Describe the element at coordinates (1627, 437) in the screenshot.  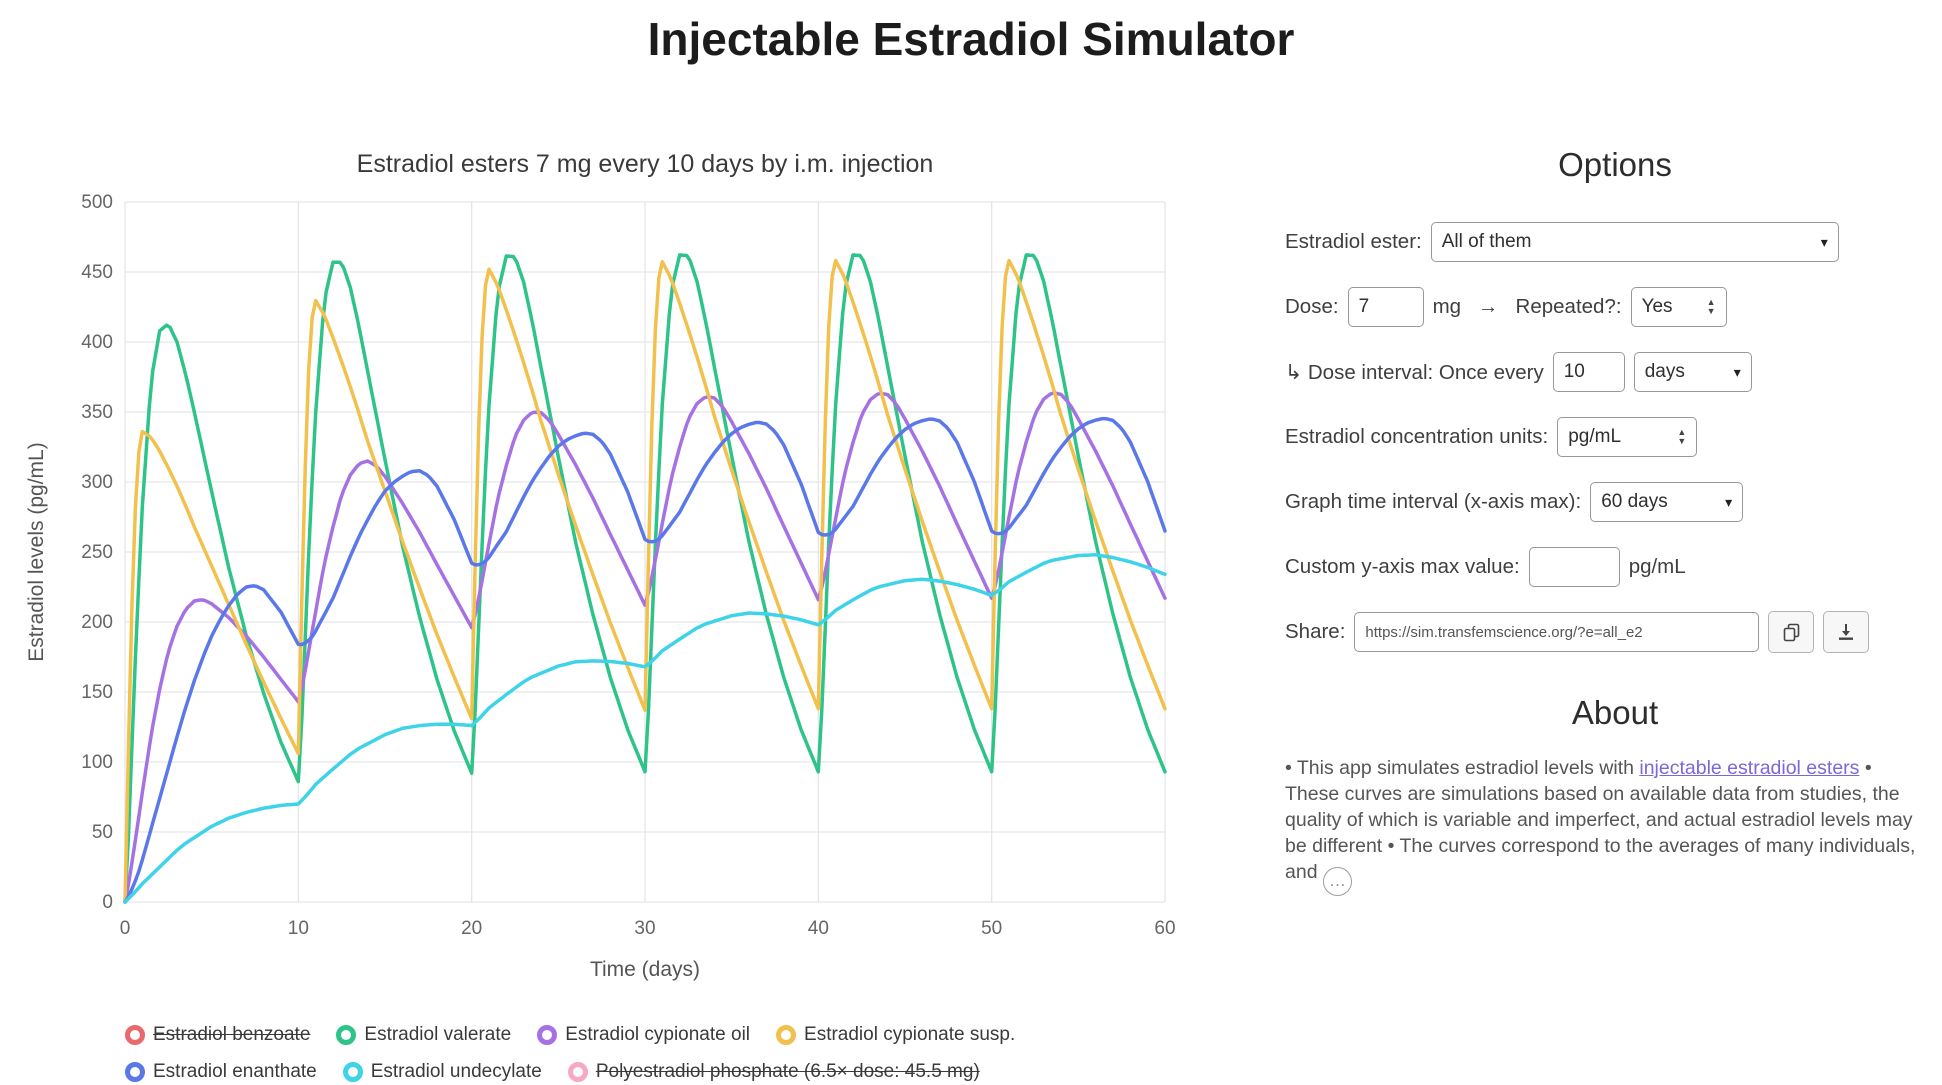
I see `units-select: pg/mL ▲ ▼` at that location.